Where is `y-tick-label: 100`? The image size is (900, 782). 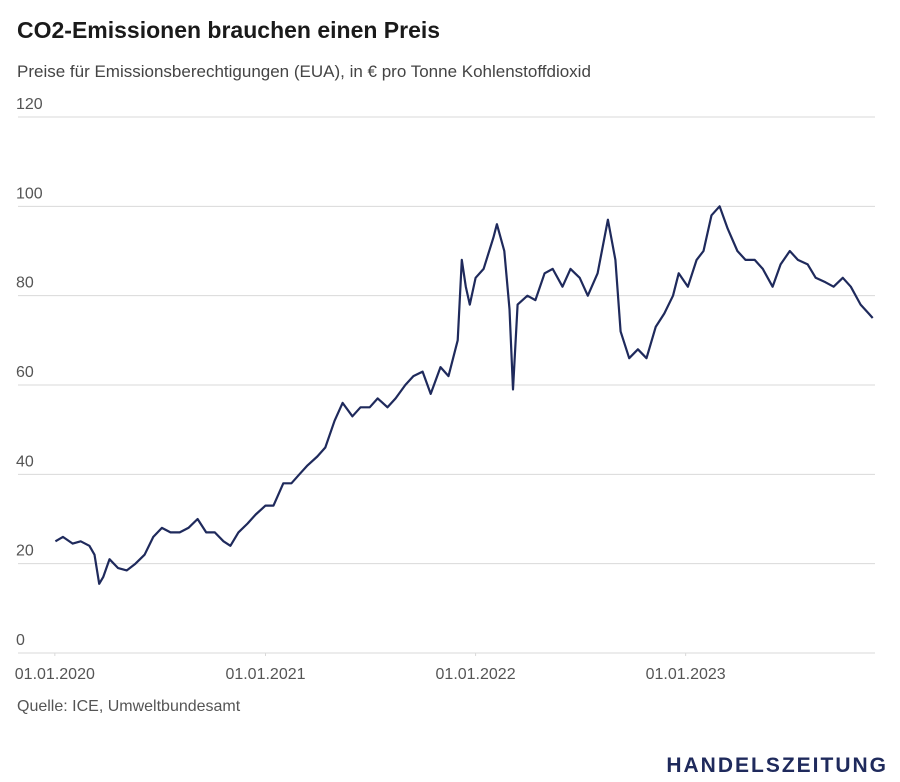 y-tick-label: 100 is located at coordinates (29, 193).